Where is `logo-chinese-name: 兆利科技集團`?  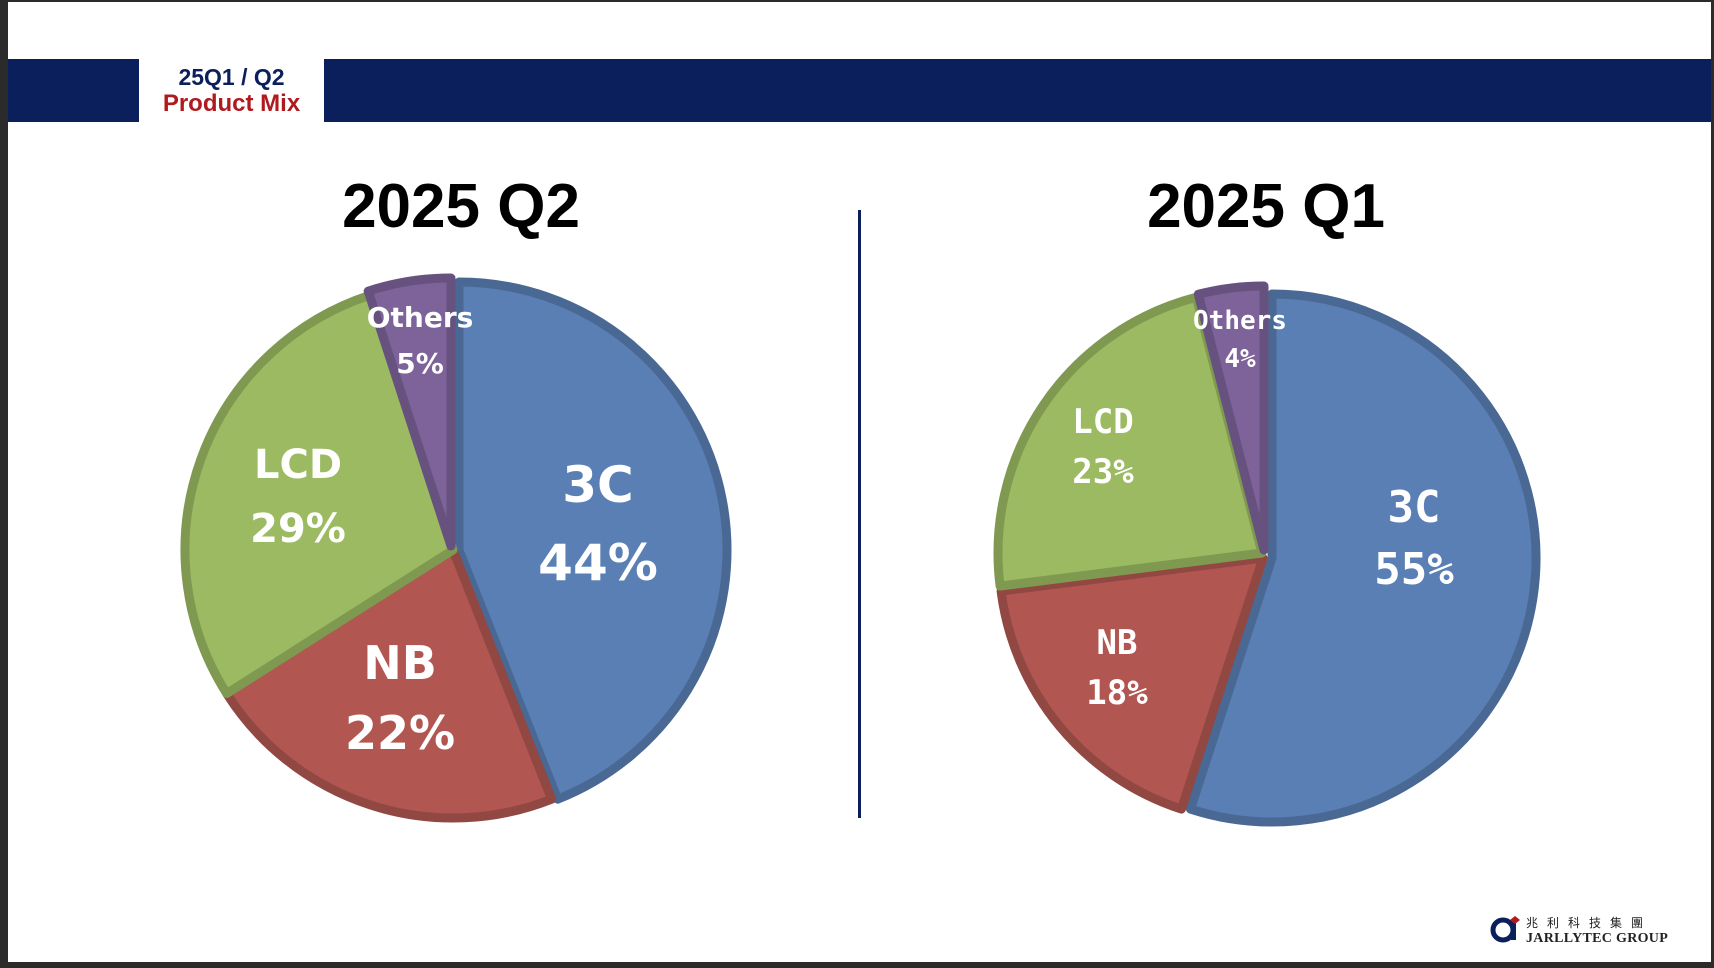 logo-chinese-name: 兆利科技集團 is located at coordinates (1589, 923).